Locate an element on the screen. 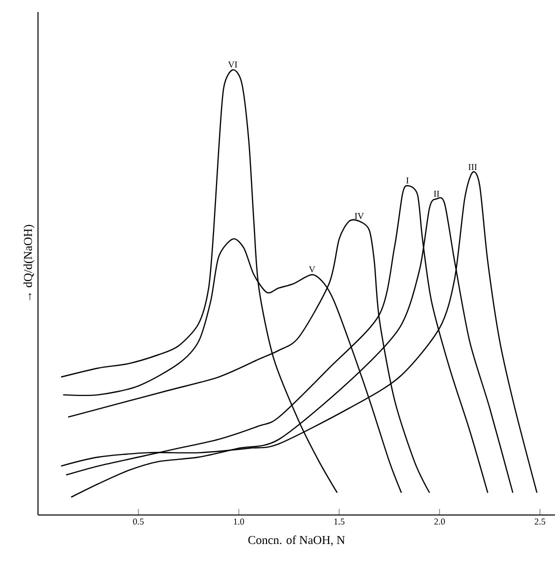 The height and width of the screenshot is (566, 557). series-label: I is located at coordinates (407, 181).